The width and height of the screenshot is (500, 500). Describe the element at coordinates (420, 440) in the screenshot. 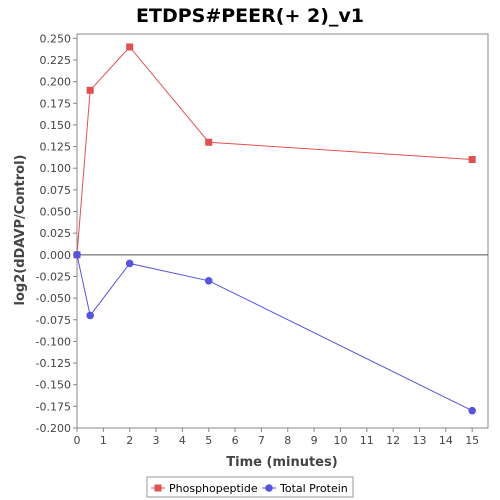

I see `x-tick-label: 13` at that location.